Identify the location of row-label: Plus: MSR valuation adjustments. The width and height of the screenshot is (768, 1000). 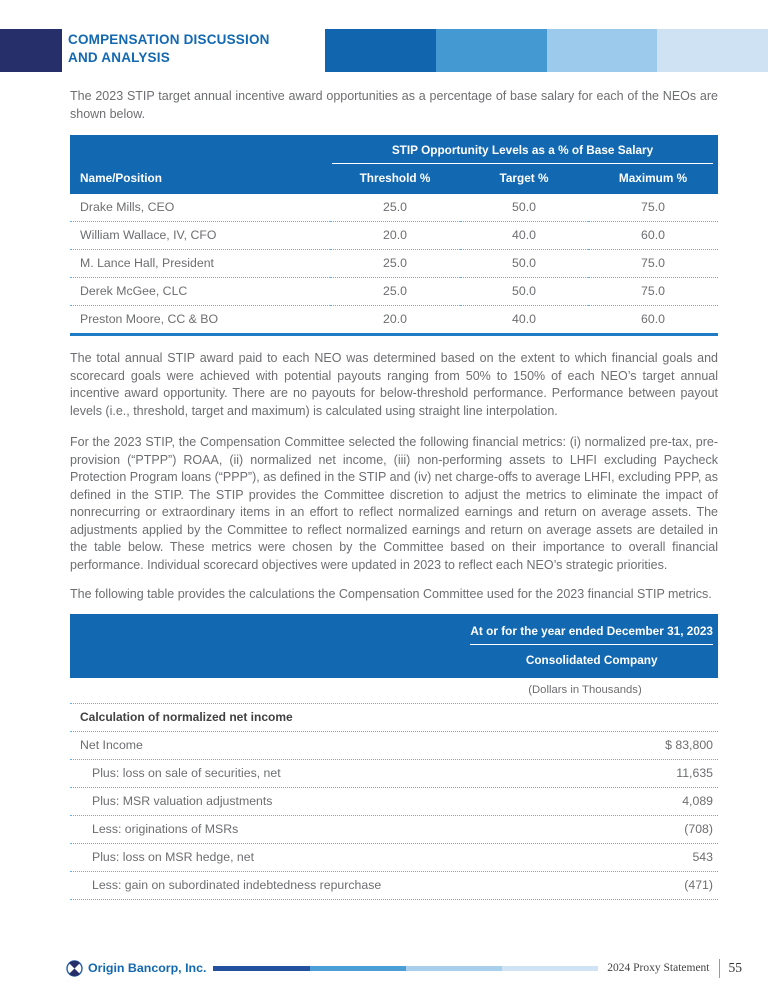
(182, 800).